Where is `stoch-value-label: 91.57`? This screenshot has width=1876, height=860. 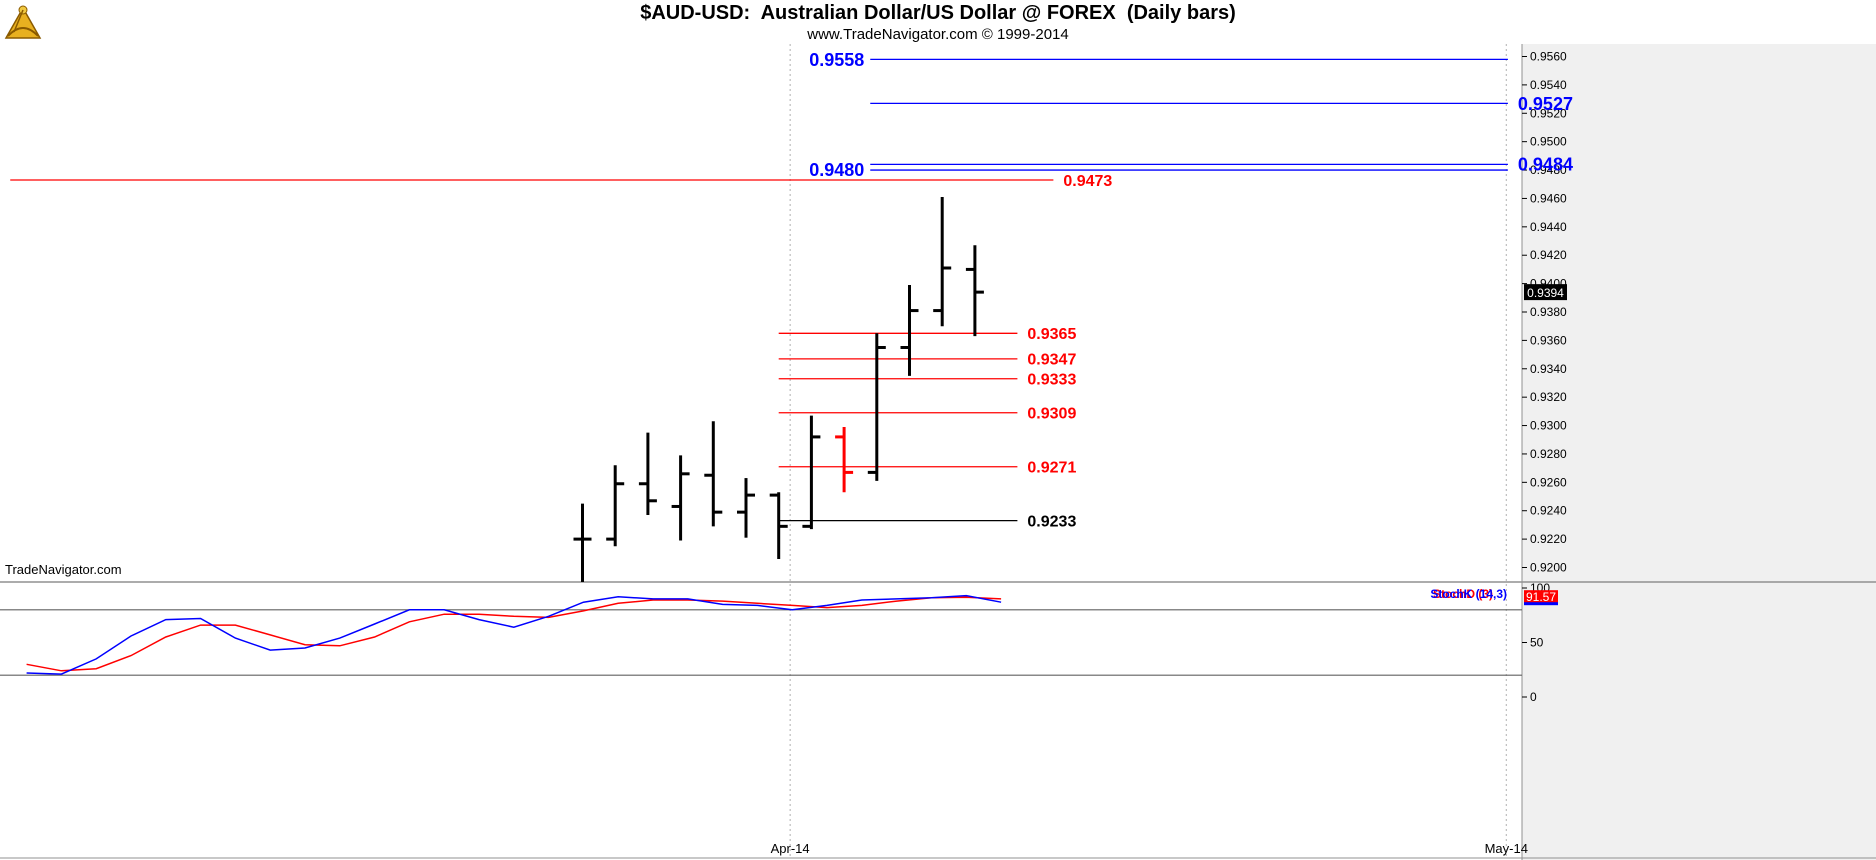 stoch-value-label: 91.57 is located at coordinates (1541, 597).